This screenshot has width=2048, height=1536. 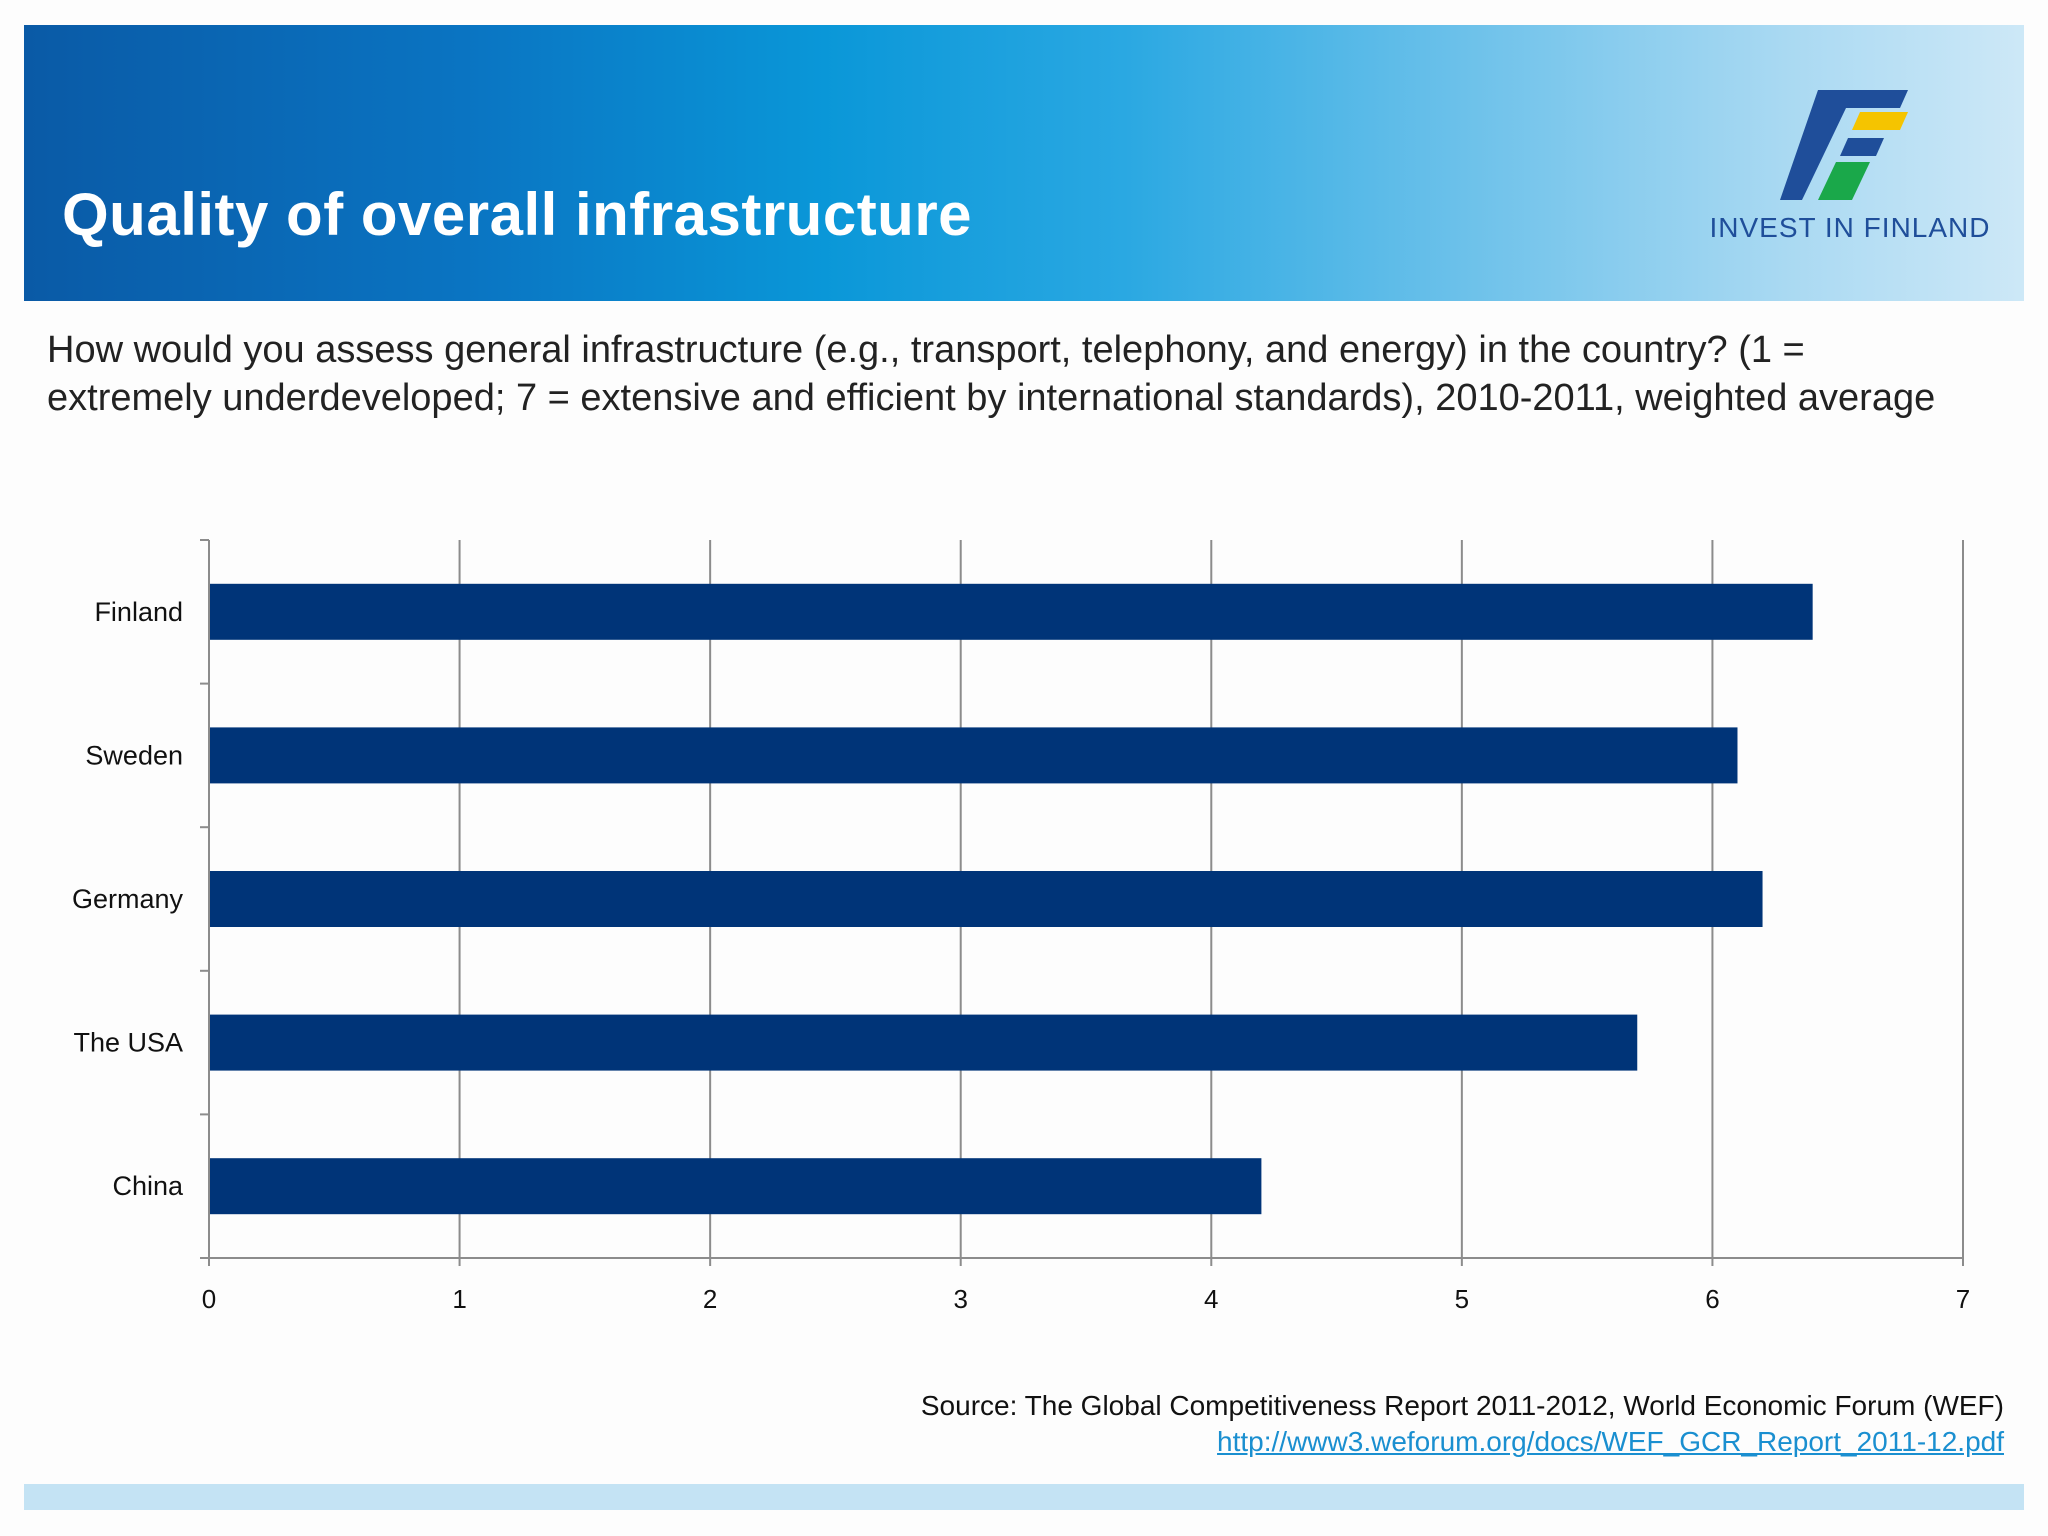 I want to click on x-tick-label: 5, so click(x=1462, y=1299).